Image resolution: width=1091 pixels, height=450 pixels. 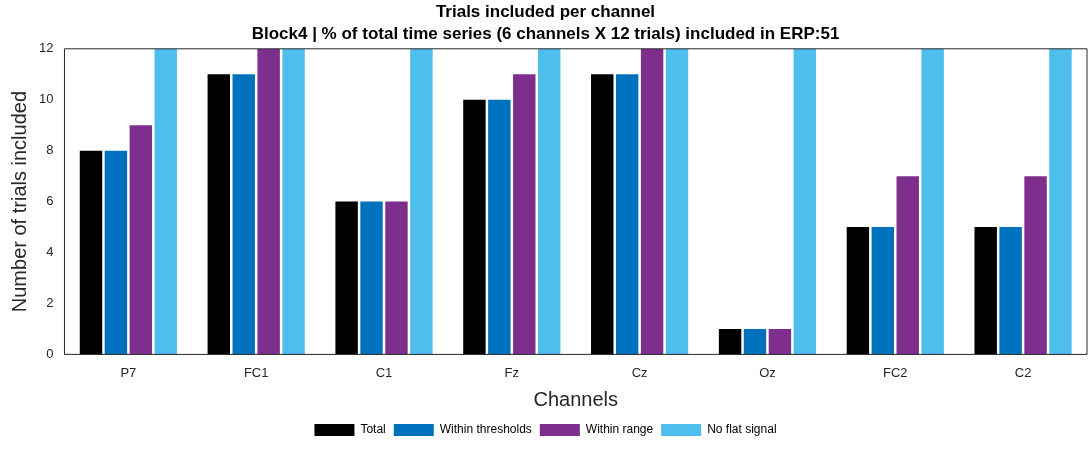 What do you see at coordinates (256, 372) in the screenshot?
I see `x-tick-label: FC1` at bounding box center [256, 372].